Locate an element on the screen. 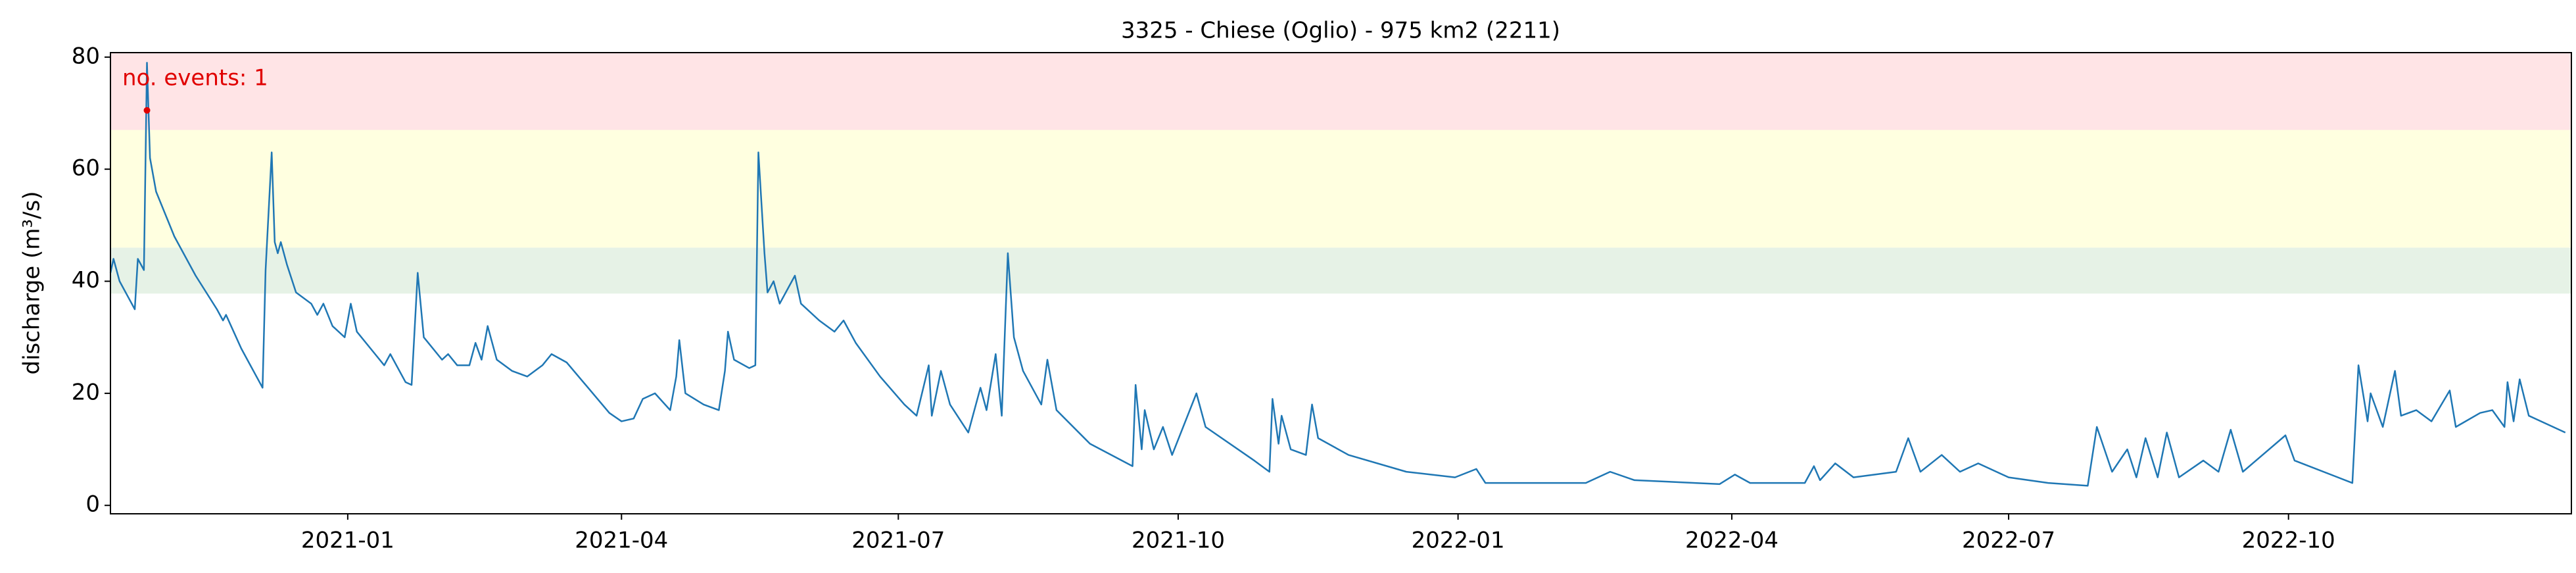  x-tick-label: 2021-01 is located at coordinates (348, 541).